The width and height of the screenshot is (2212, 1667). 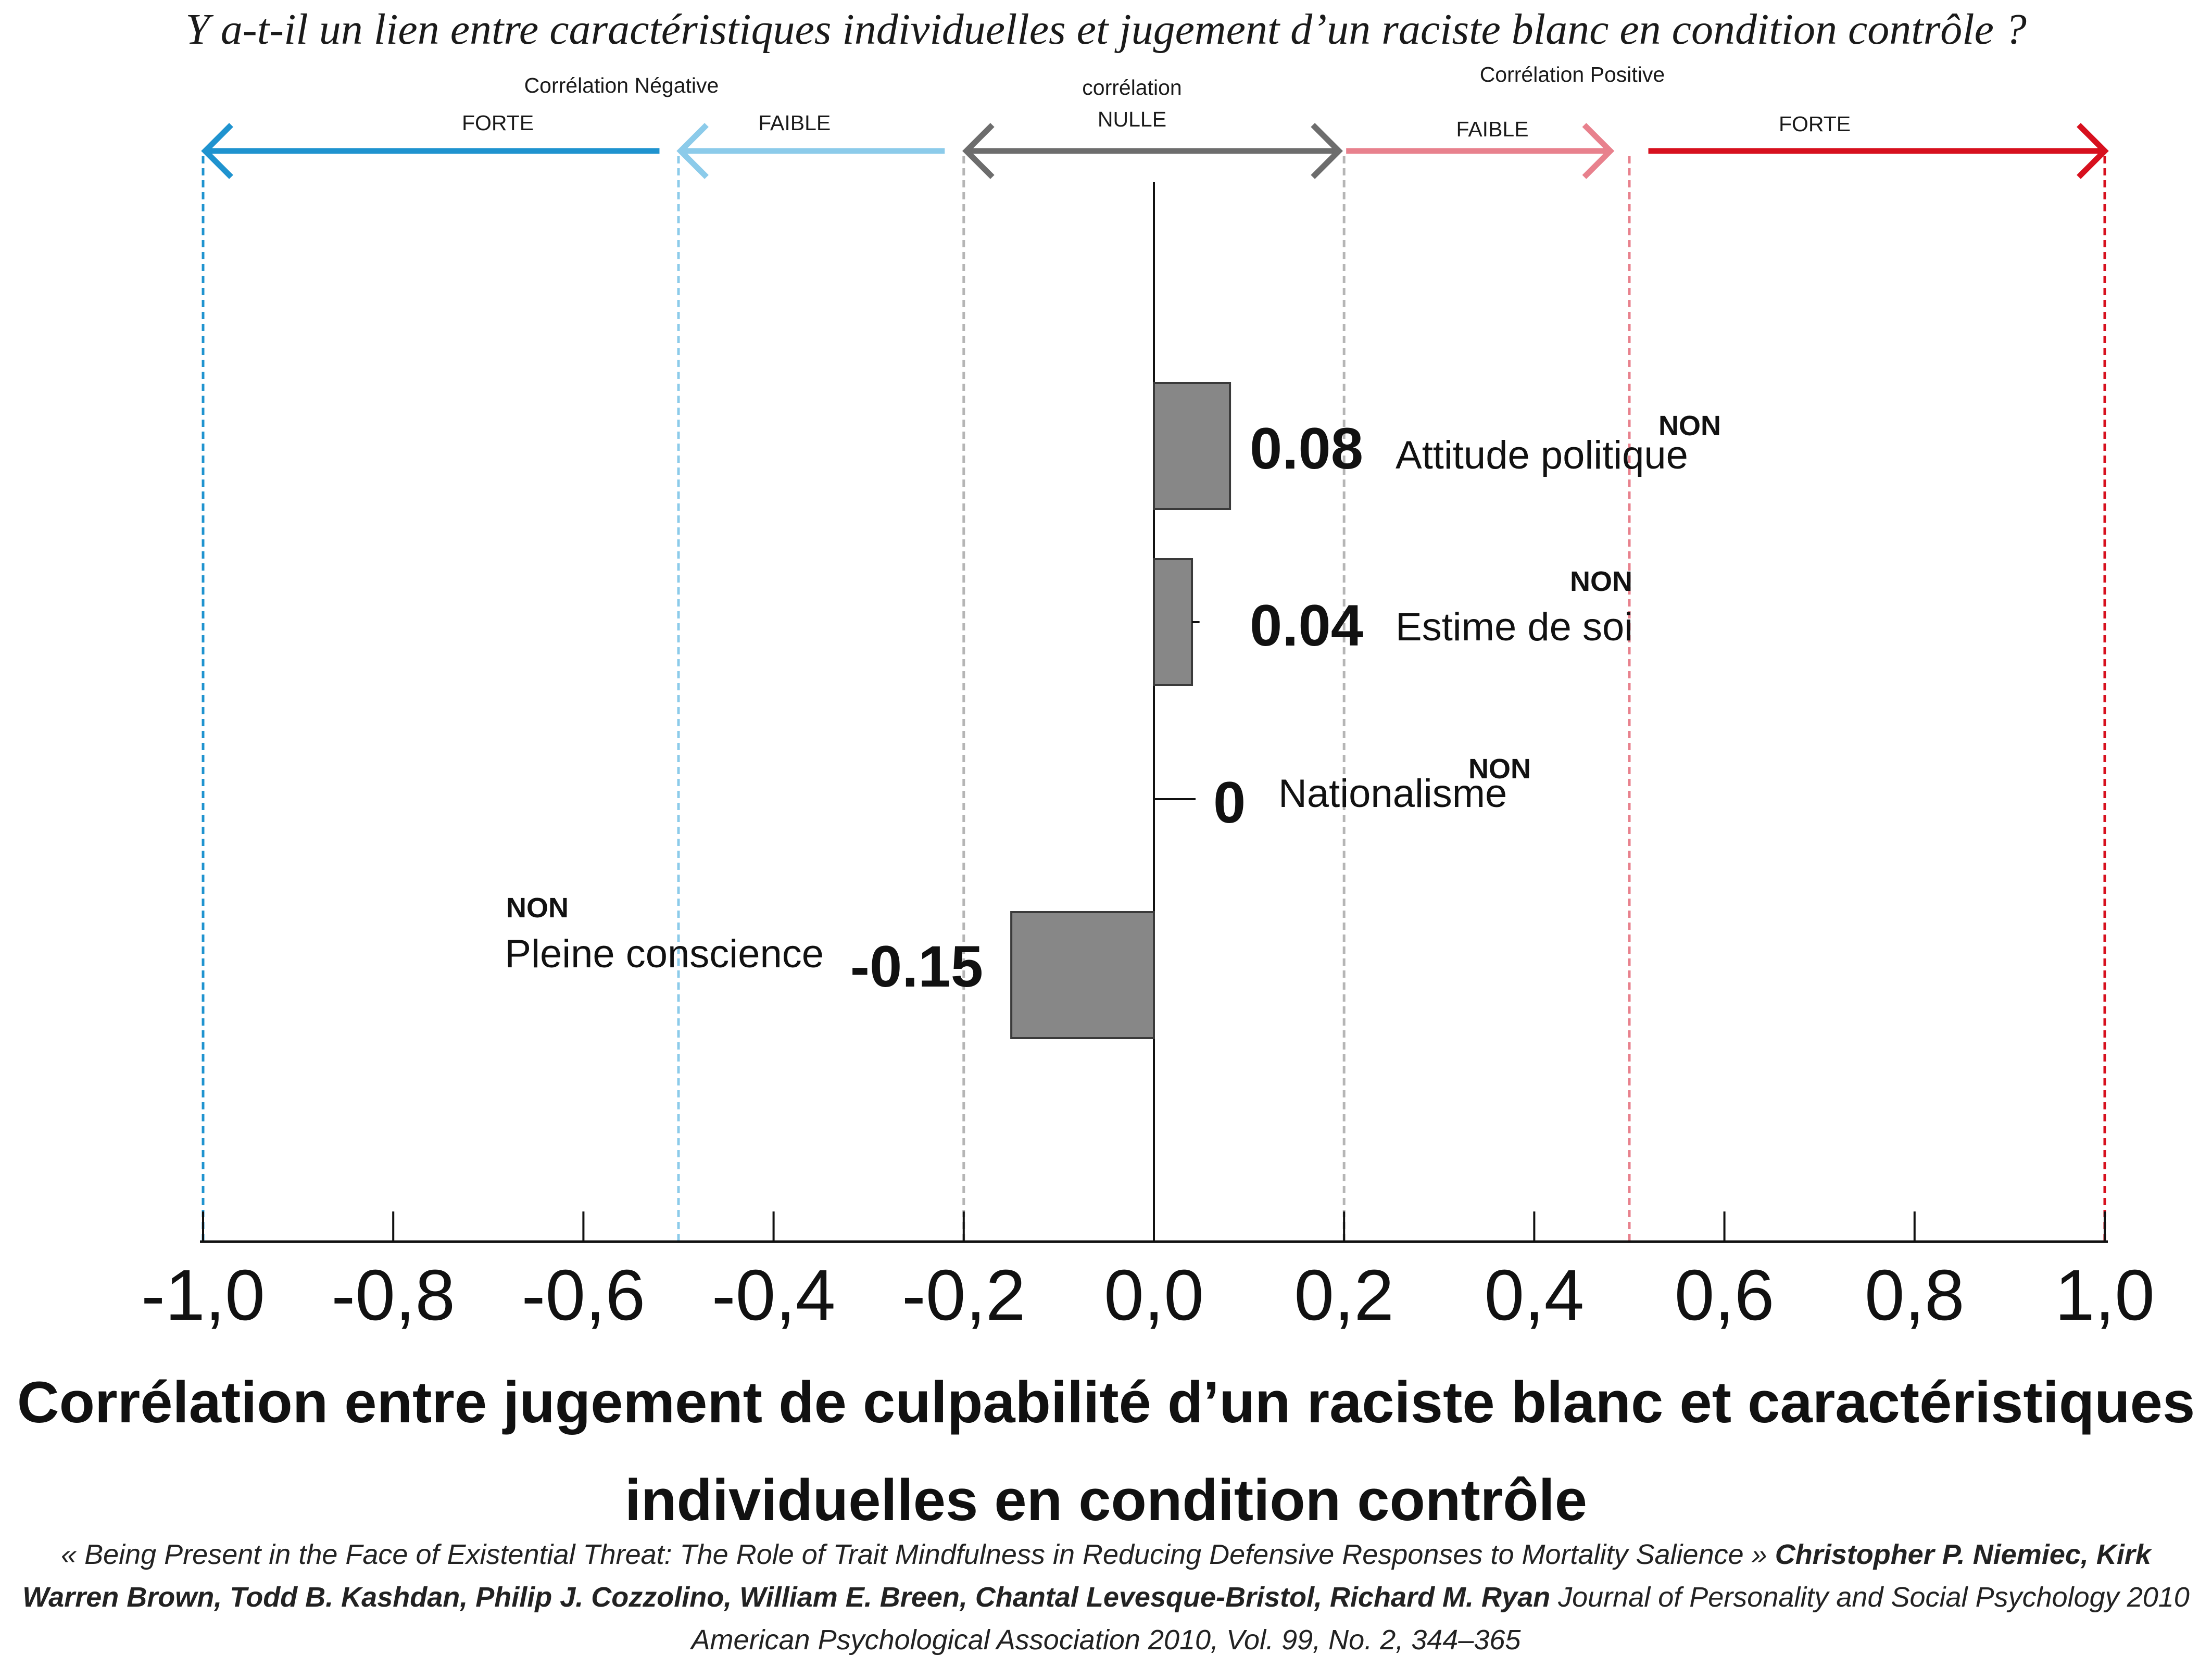 What do you see at coordinates (916, 967) in the screenshot?
I see `value-label: -0.15` at bounding box center [916, 967].